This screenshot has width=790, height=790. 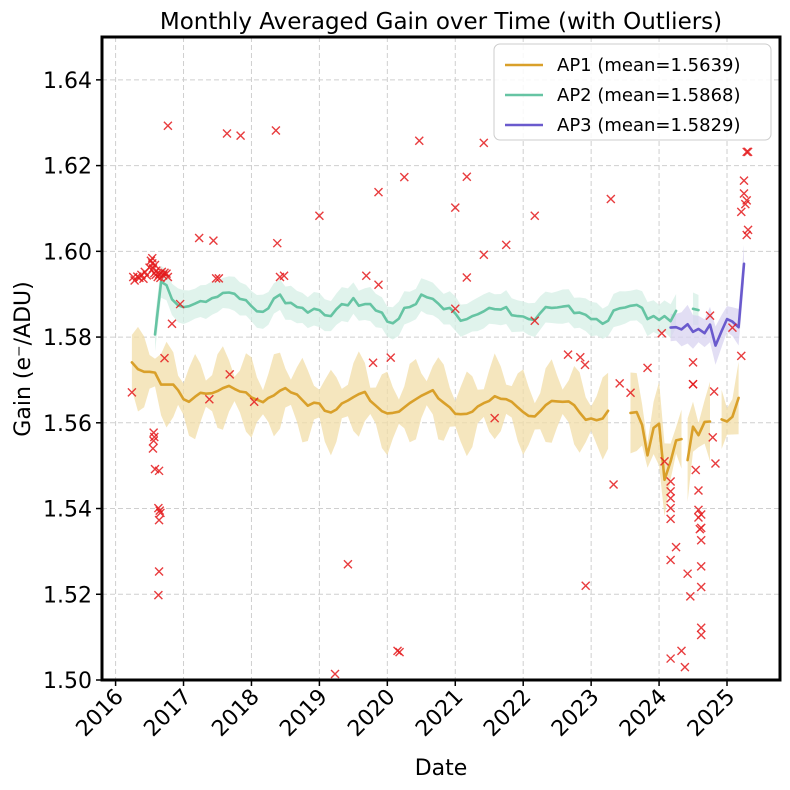 What do you see at coordinates (67, 167) in the screenshot?
I see `y-tick-label: 1.62` at bounding box center [67, 167].